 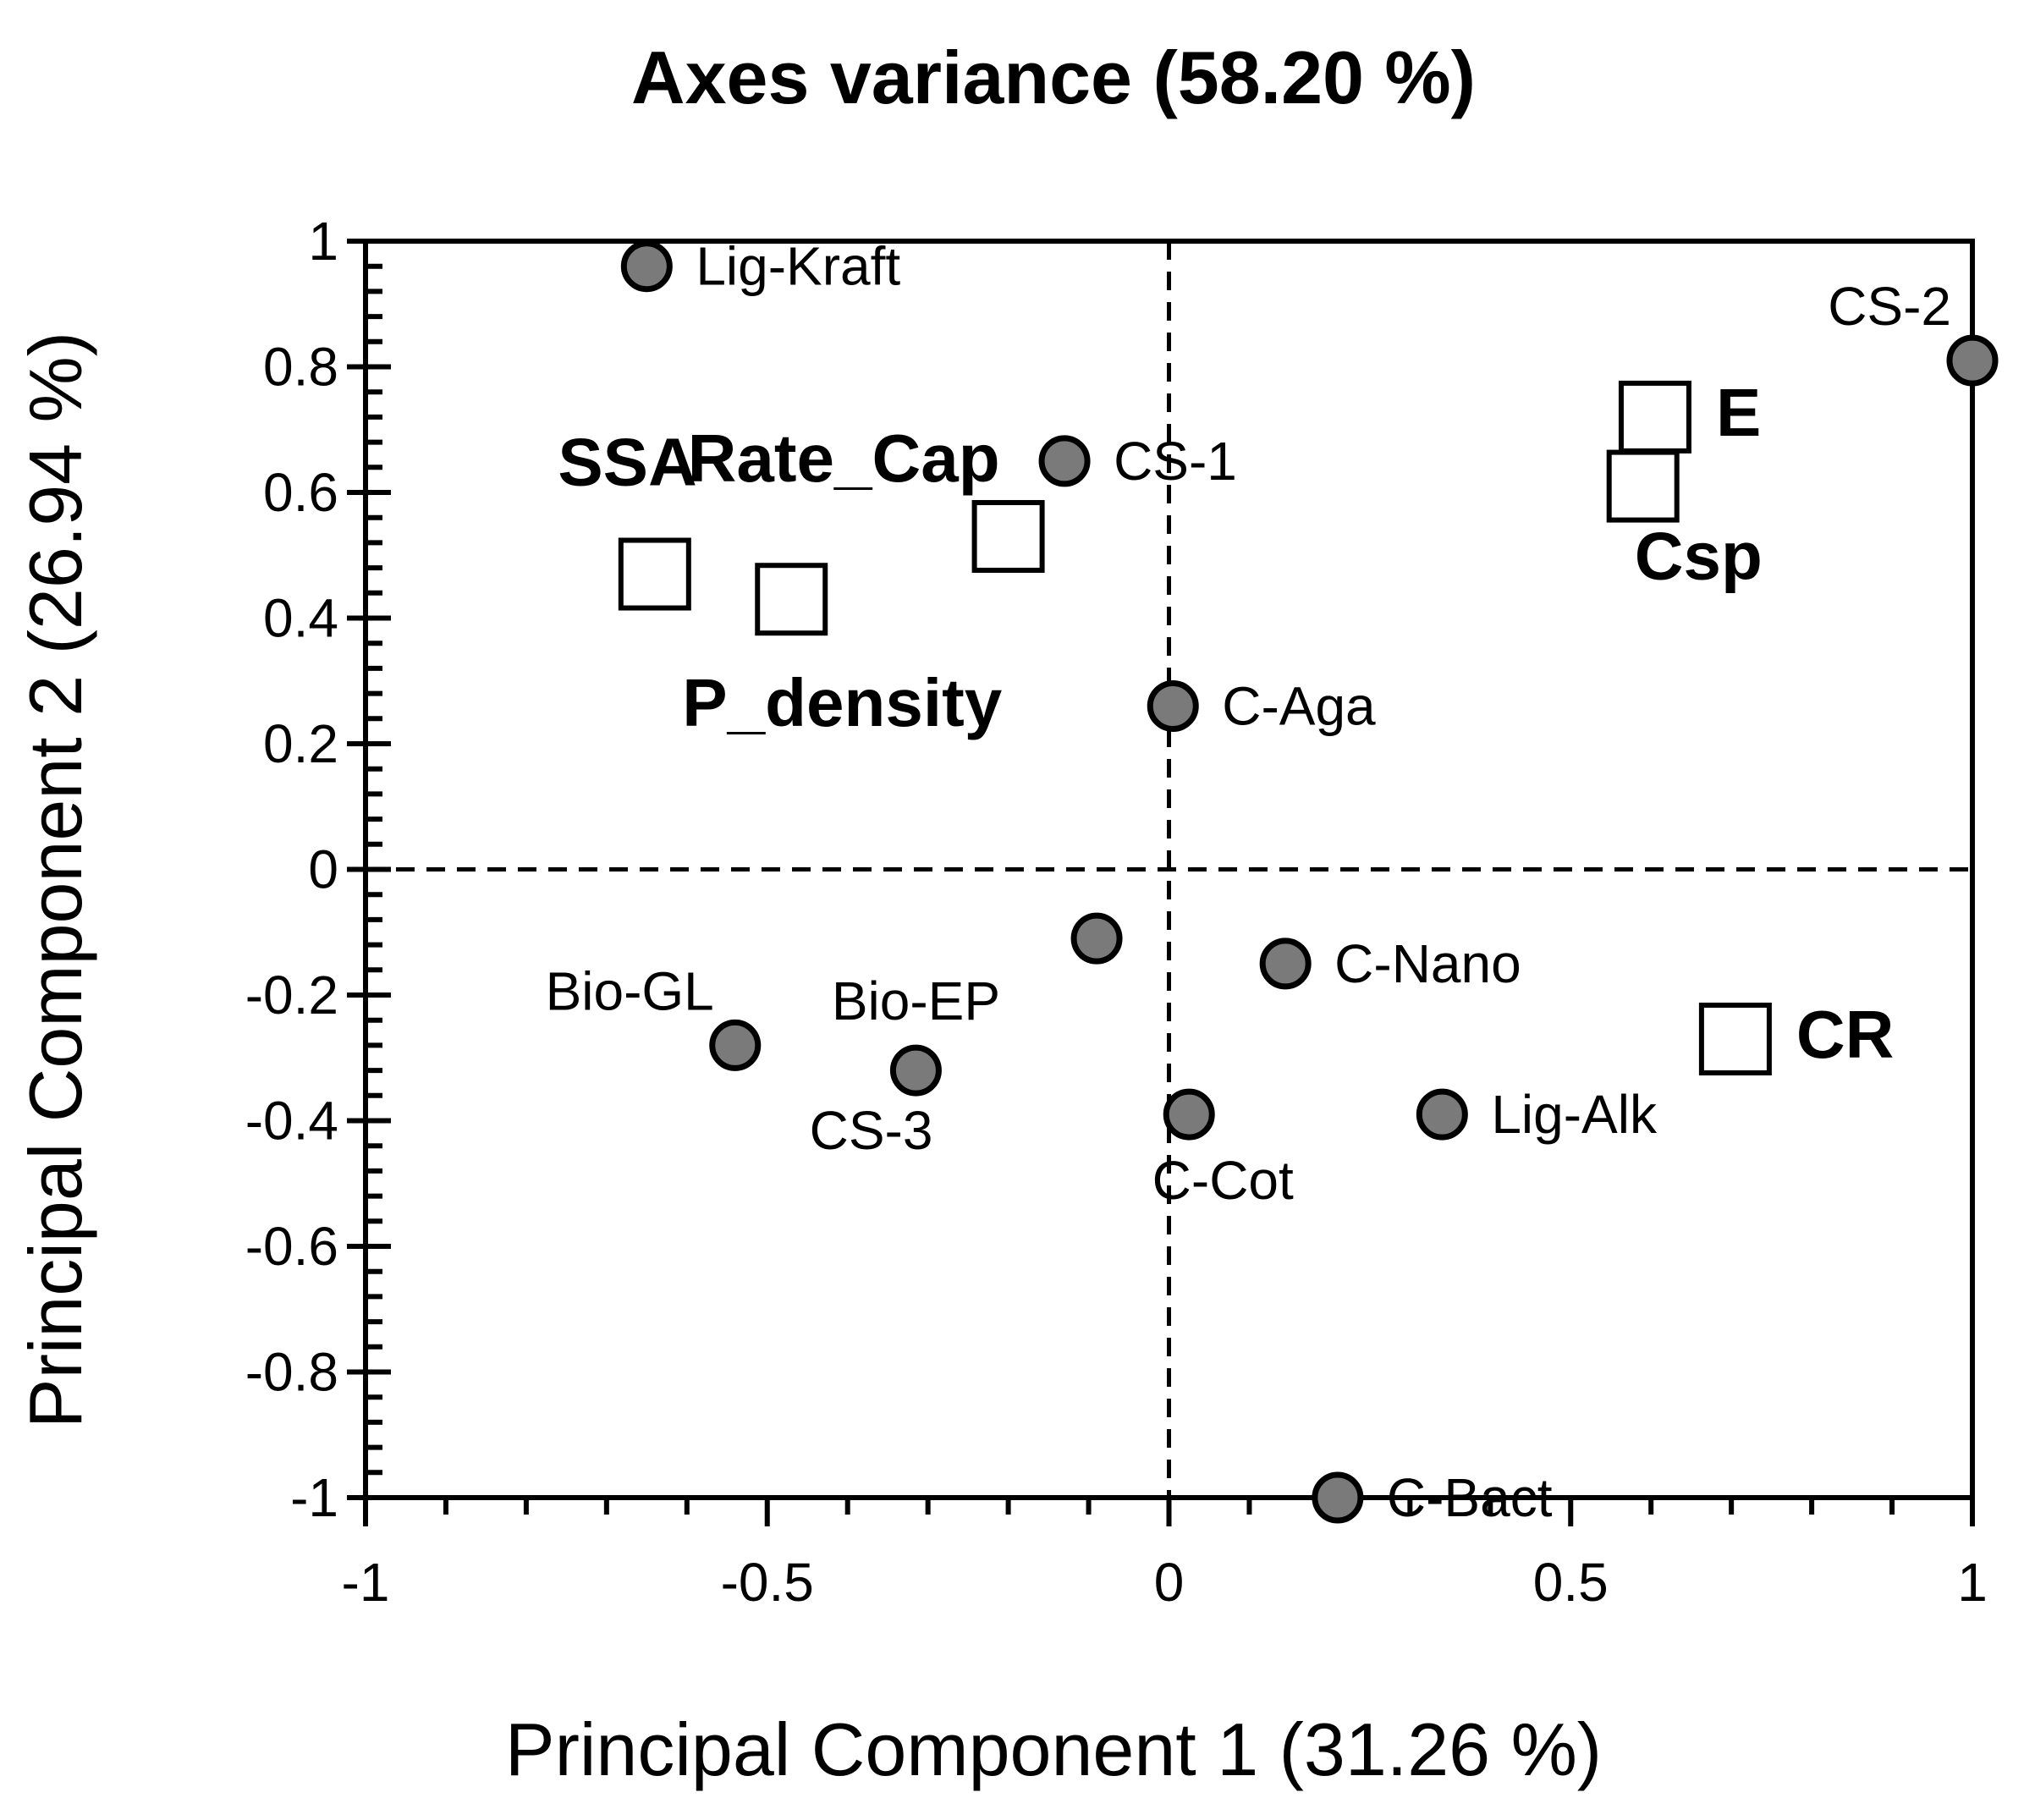 What do you see at coordinates (1575, 1114) in the screenshot?
I see `sample-label: Lig-Alk` at bounding box center [1575, 1114].